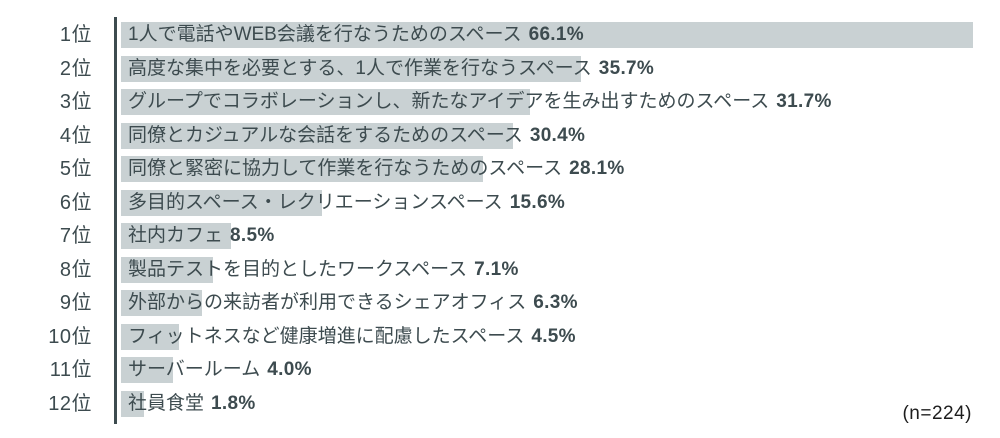 The width and height of the screenshot is (1000, 438). I want to click on category-label: グループでコラボレーションし、新たなアイデアを生み出すためのスペース, so click(449, 101).